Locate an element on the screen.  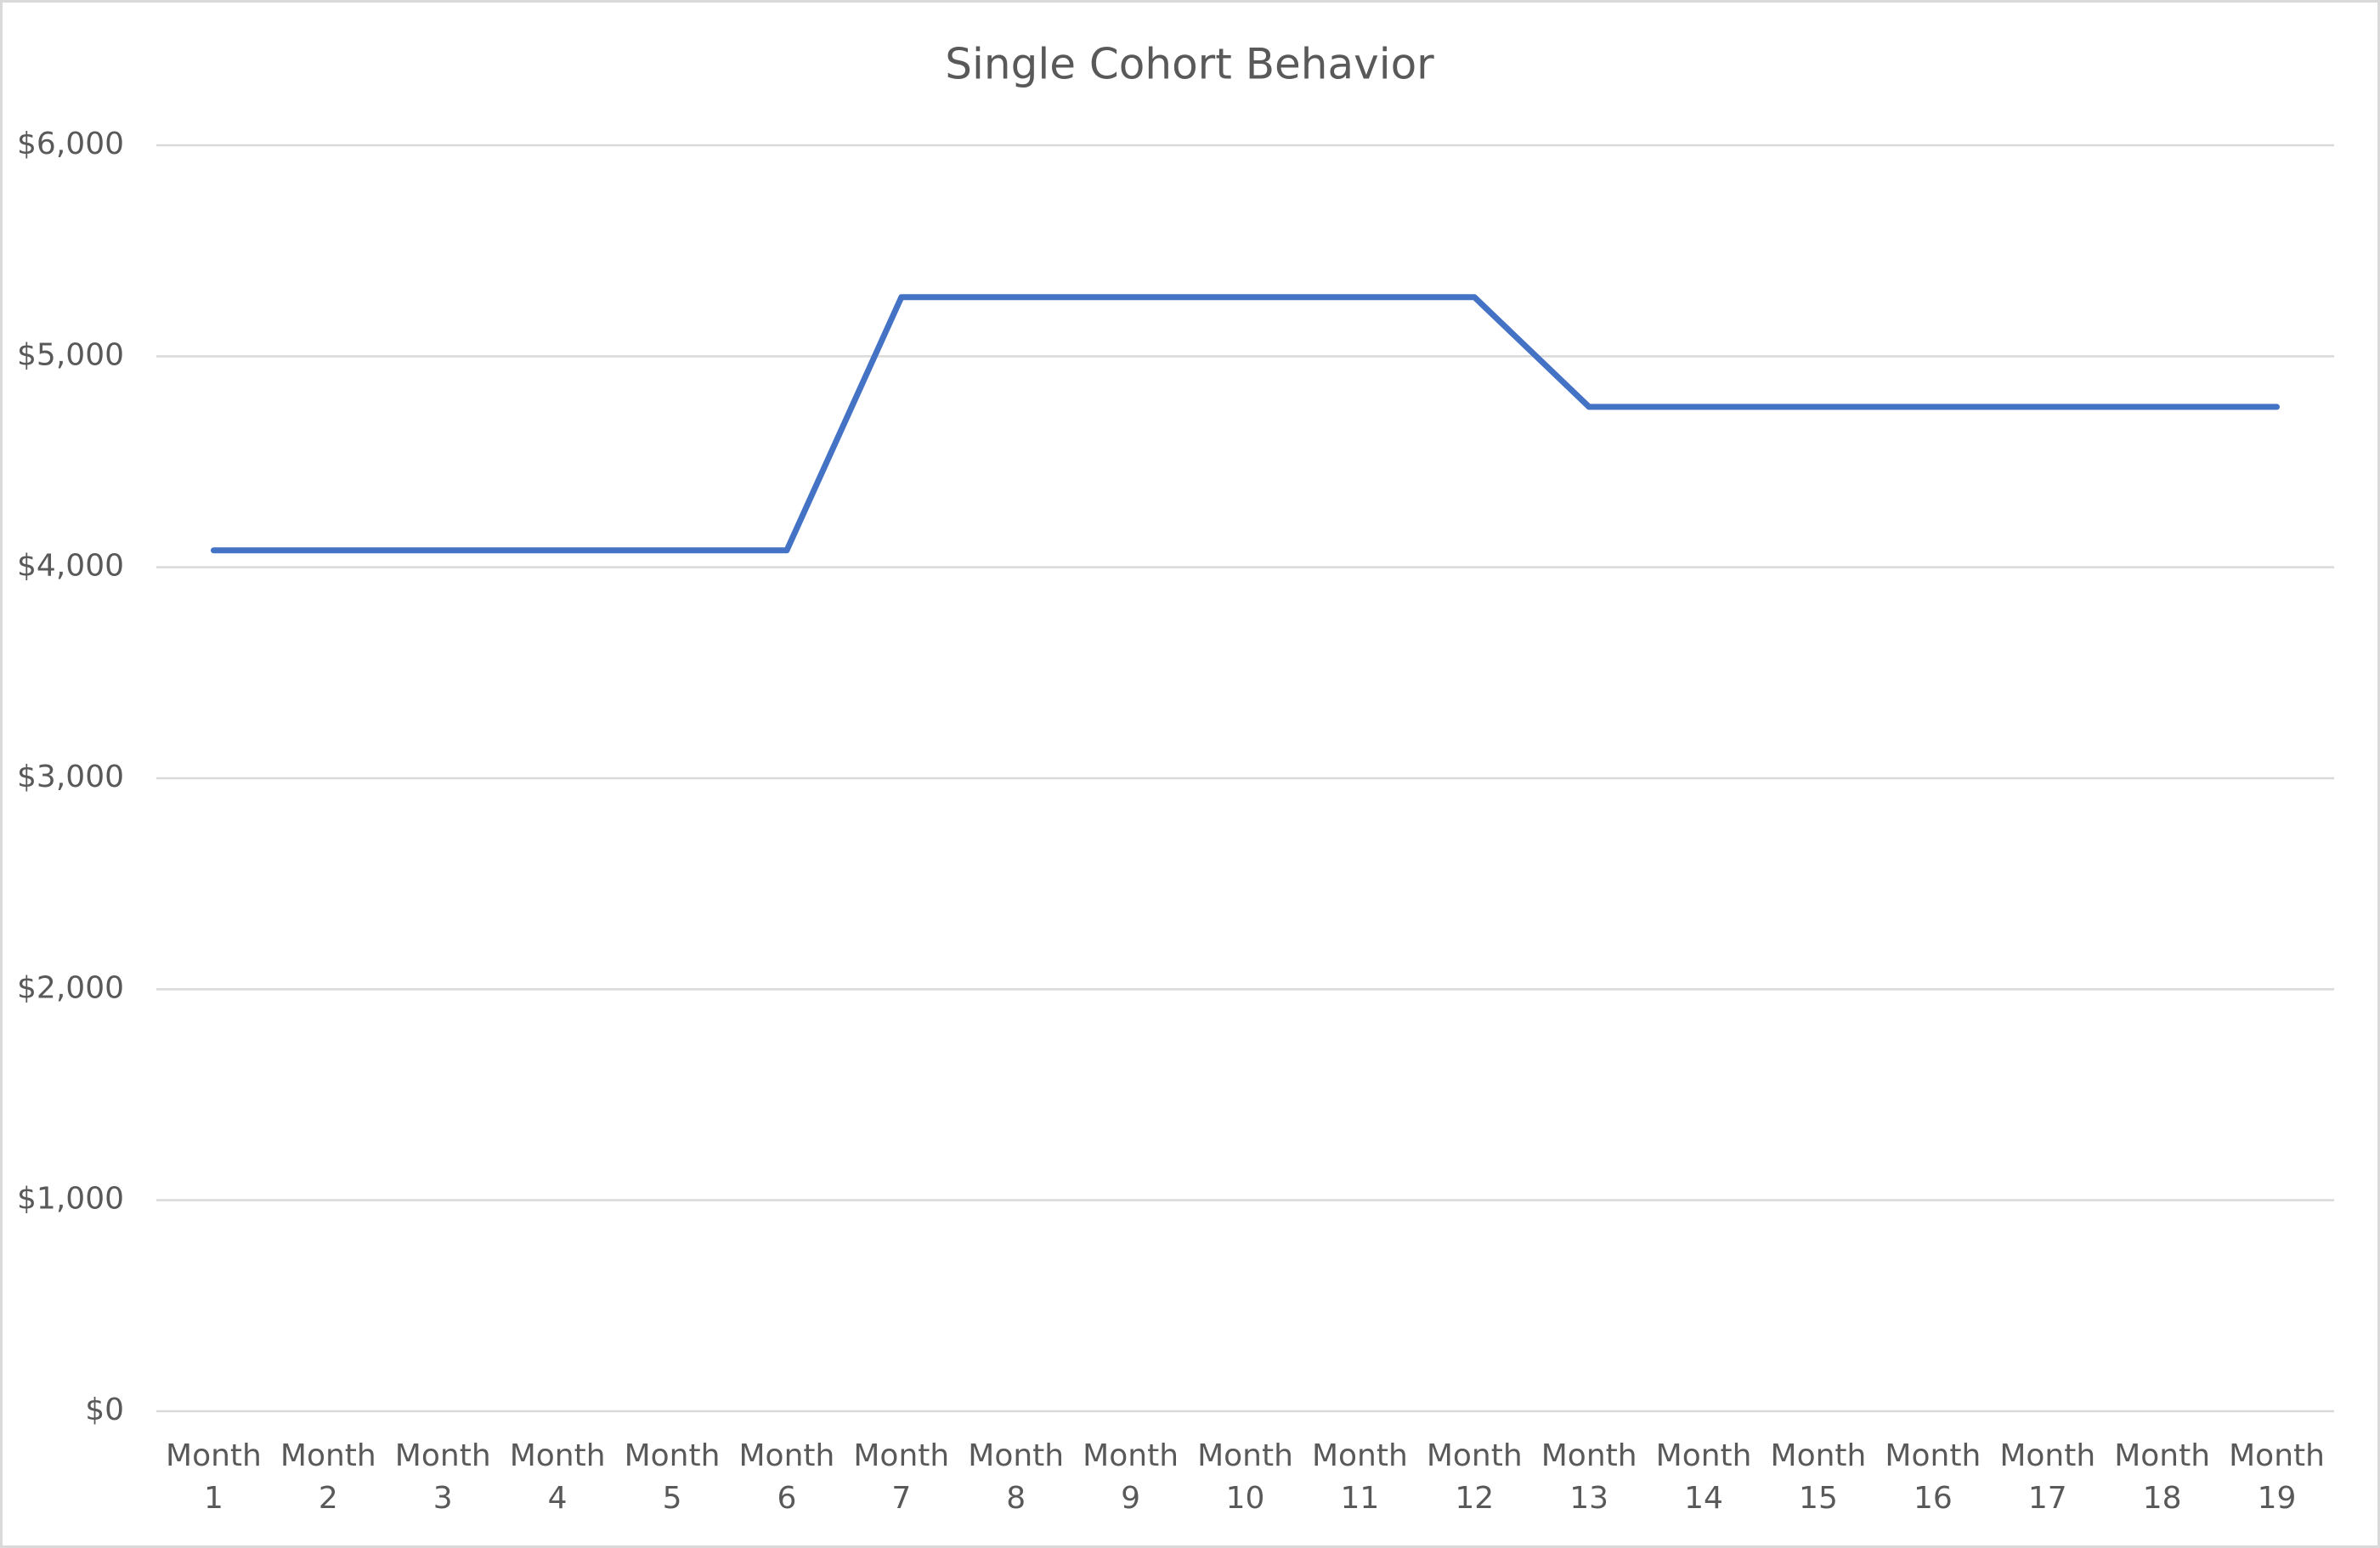
x-tick-label: Month 19 is located at coordinates (2277, 1477).